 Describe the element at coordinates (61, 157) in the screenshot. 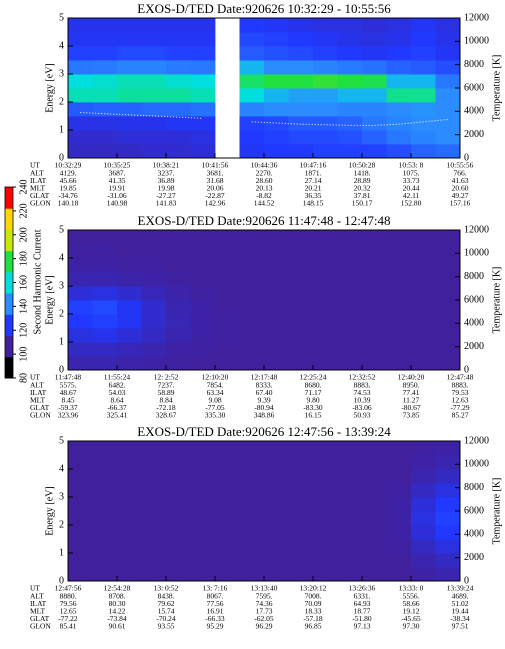

I see `y-tick-label: 0` at that location.